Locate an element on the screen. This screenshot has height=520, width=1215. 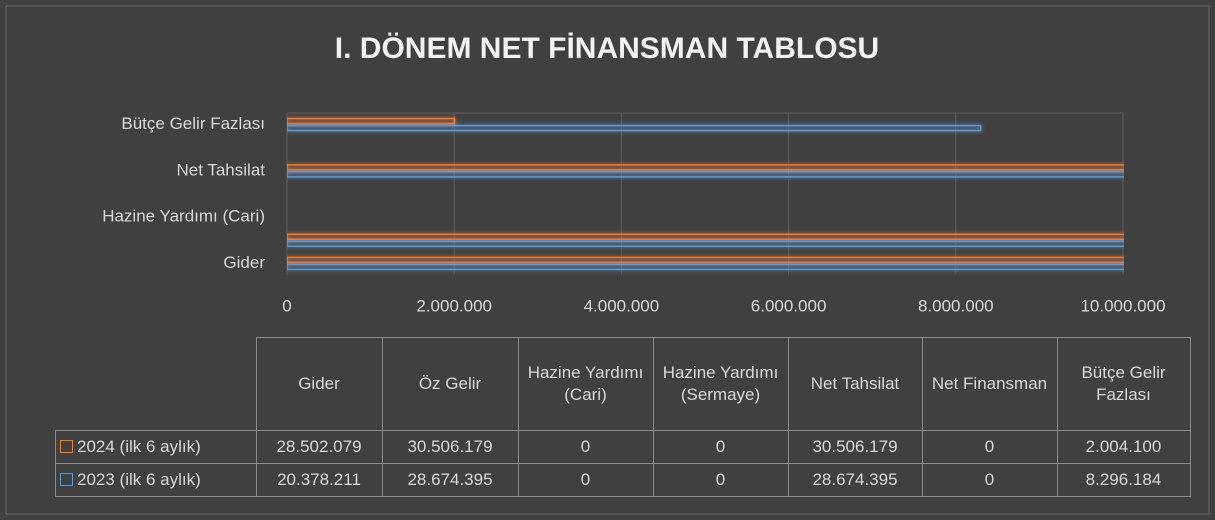
table-value: 2.004.100 is located at coordinates (1123, 447).